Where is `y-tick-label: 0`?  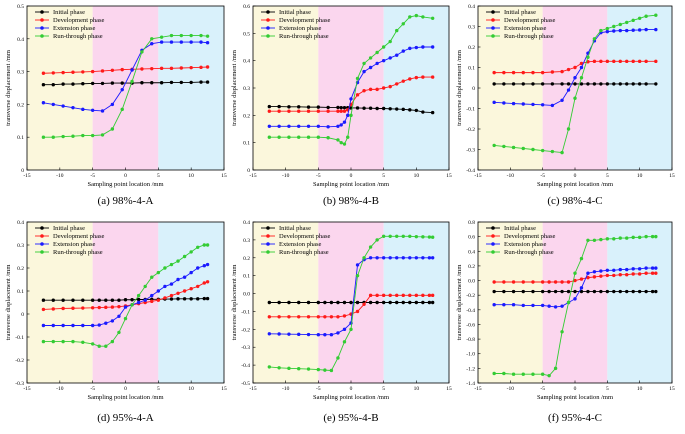
y-tick-label: 0 is located at coordinates (473, 89).